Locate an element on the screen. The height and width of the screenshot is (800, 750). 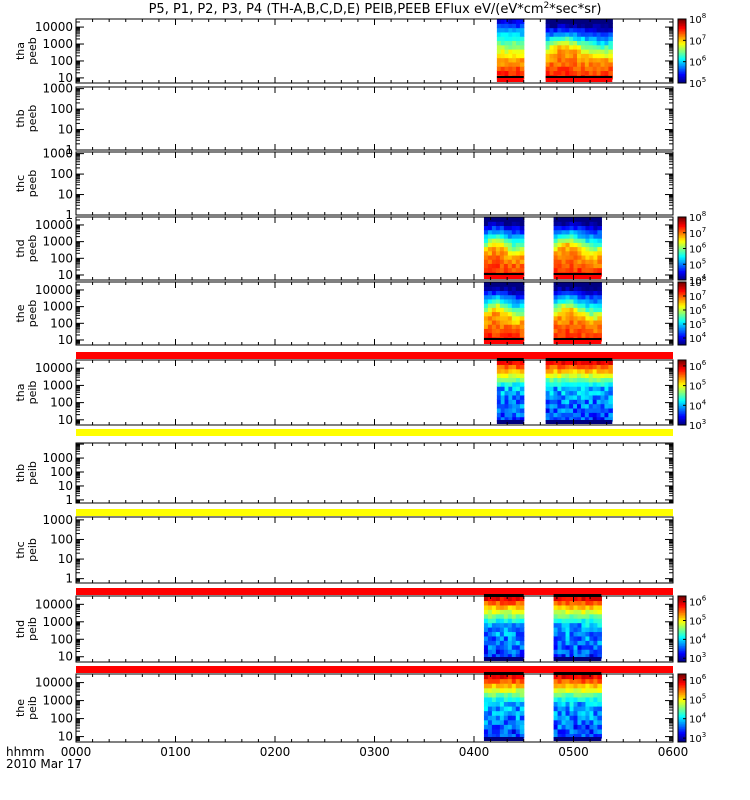
colorbar-frame is located at coordinates (682, 51).